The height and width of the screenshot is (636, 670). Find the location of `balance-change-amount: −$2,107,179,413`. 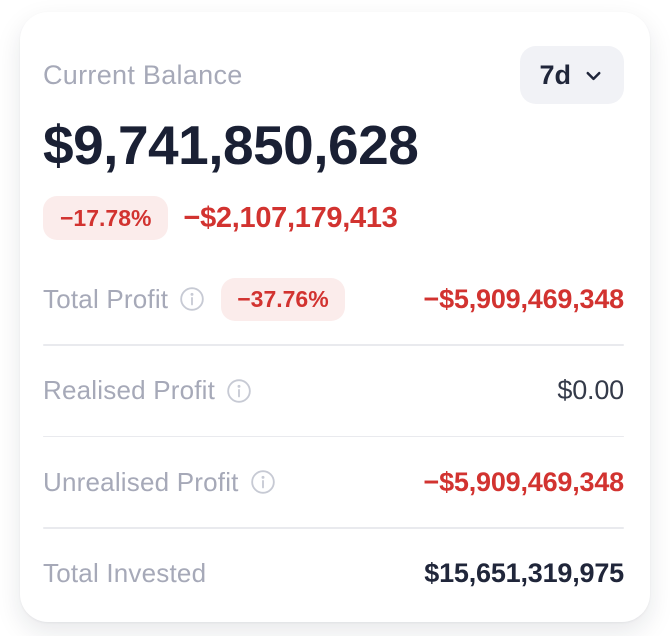

balance-change-amount: −$2,107,179,413 is located at coordinates (290, 217).